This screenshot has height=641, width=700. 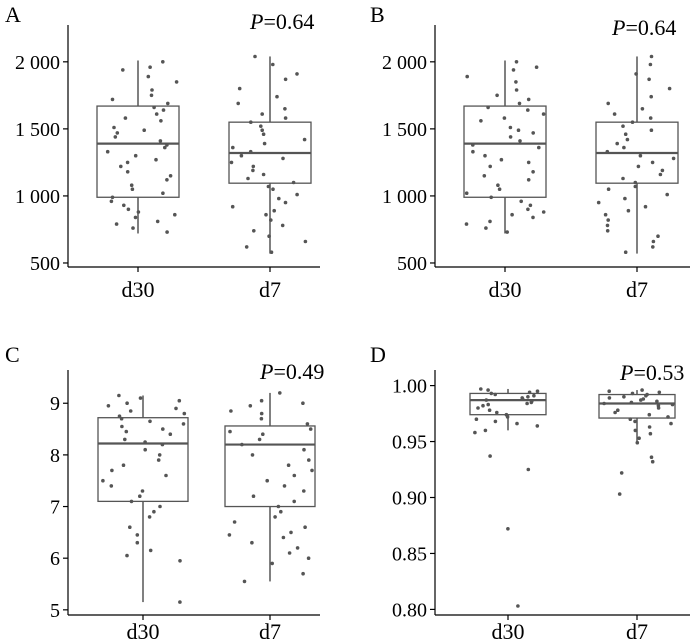 What do you see at coordinates (55, 404) in the screenshot?
I see `panel-c-y-tick-label: 9` at bounding box center [55, 404].